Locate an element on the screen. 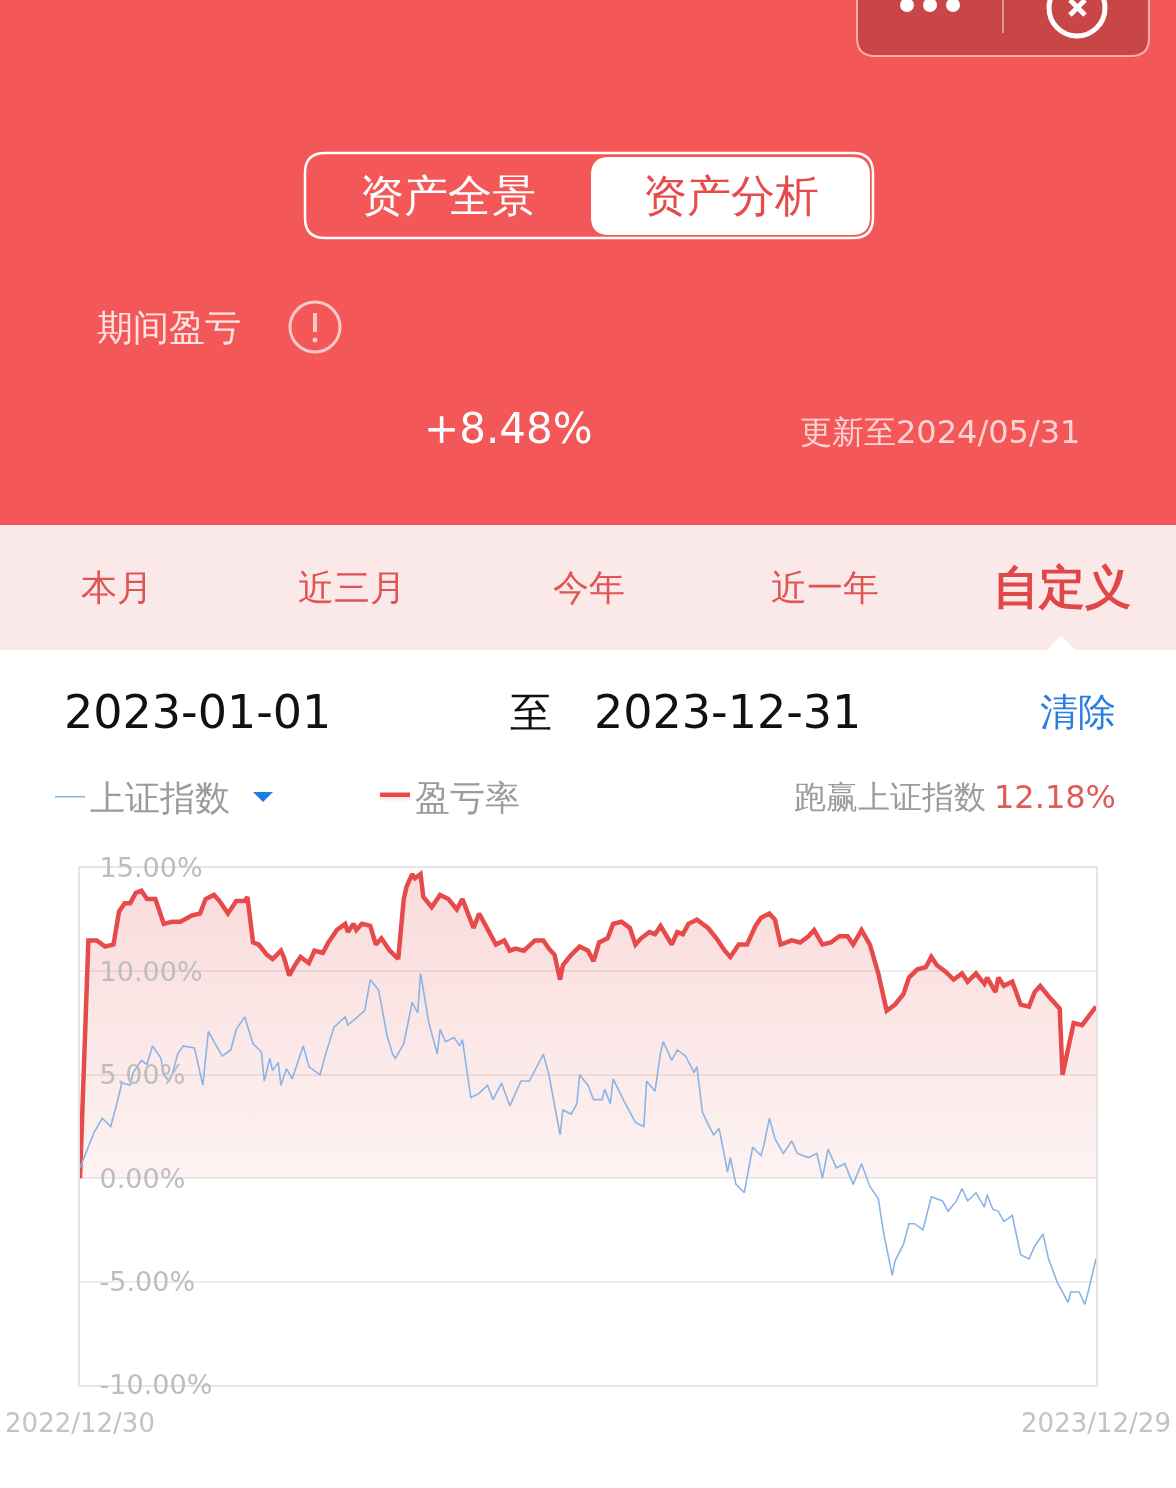  text: 2023-12-31 is located at coordinates (728, 712).